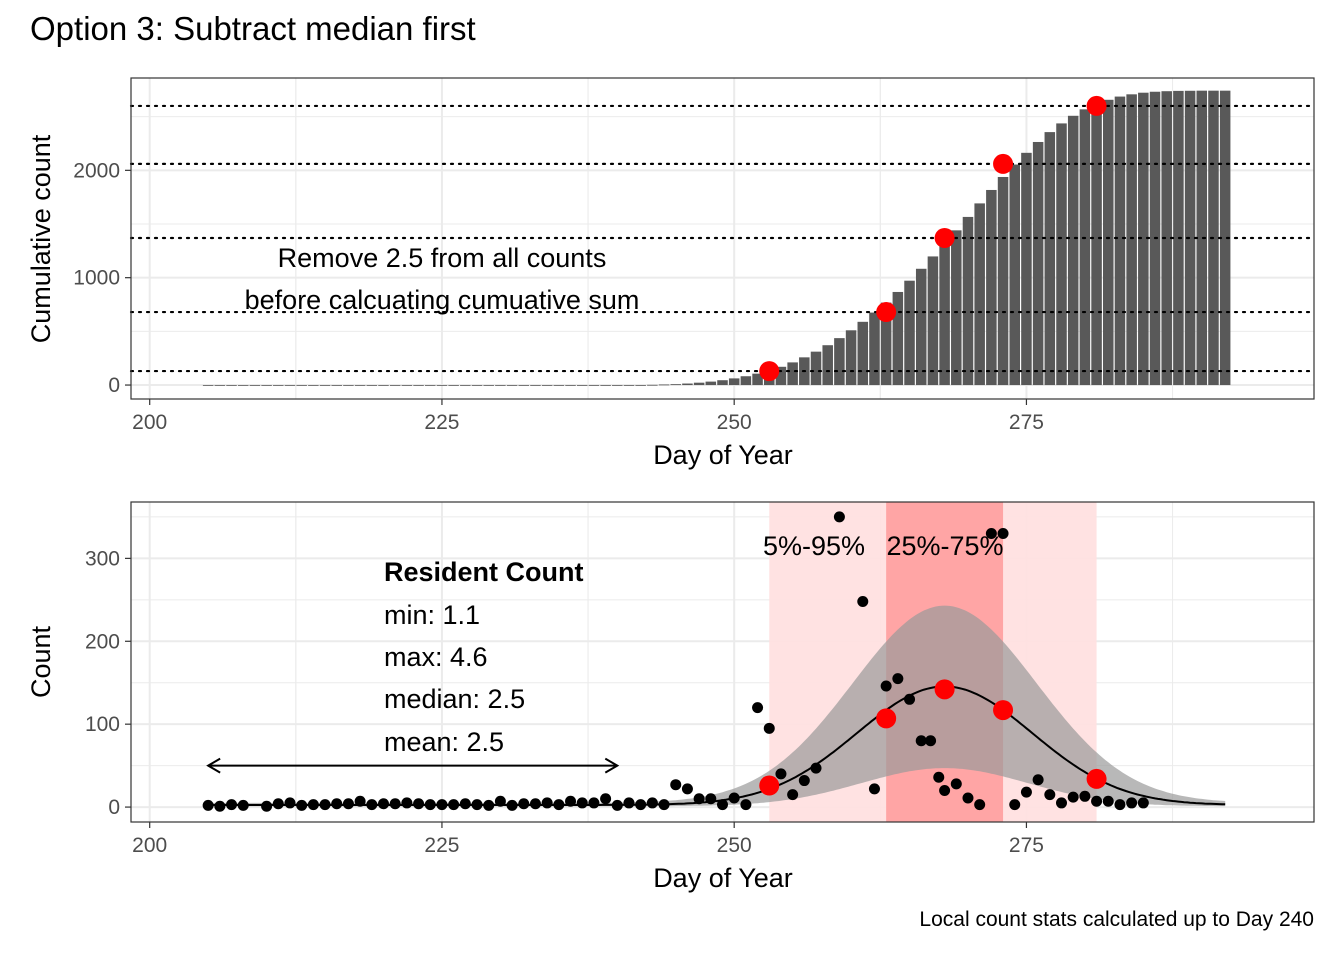 The height and width of the screenshot is (960, 1344). Describe the element at coordinates (442, 258) in the screenshot. I see `top-annotation-line-1: Remove 2.5 from all counts` at that location.